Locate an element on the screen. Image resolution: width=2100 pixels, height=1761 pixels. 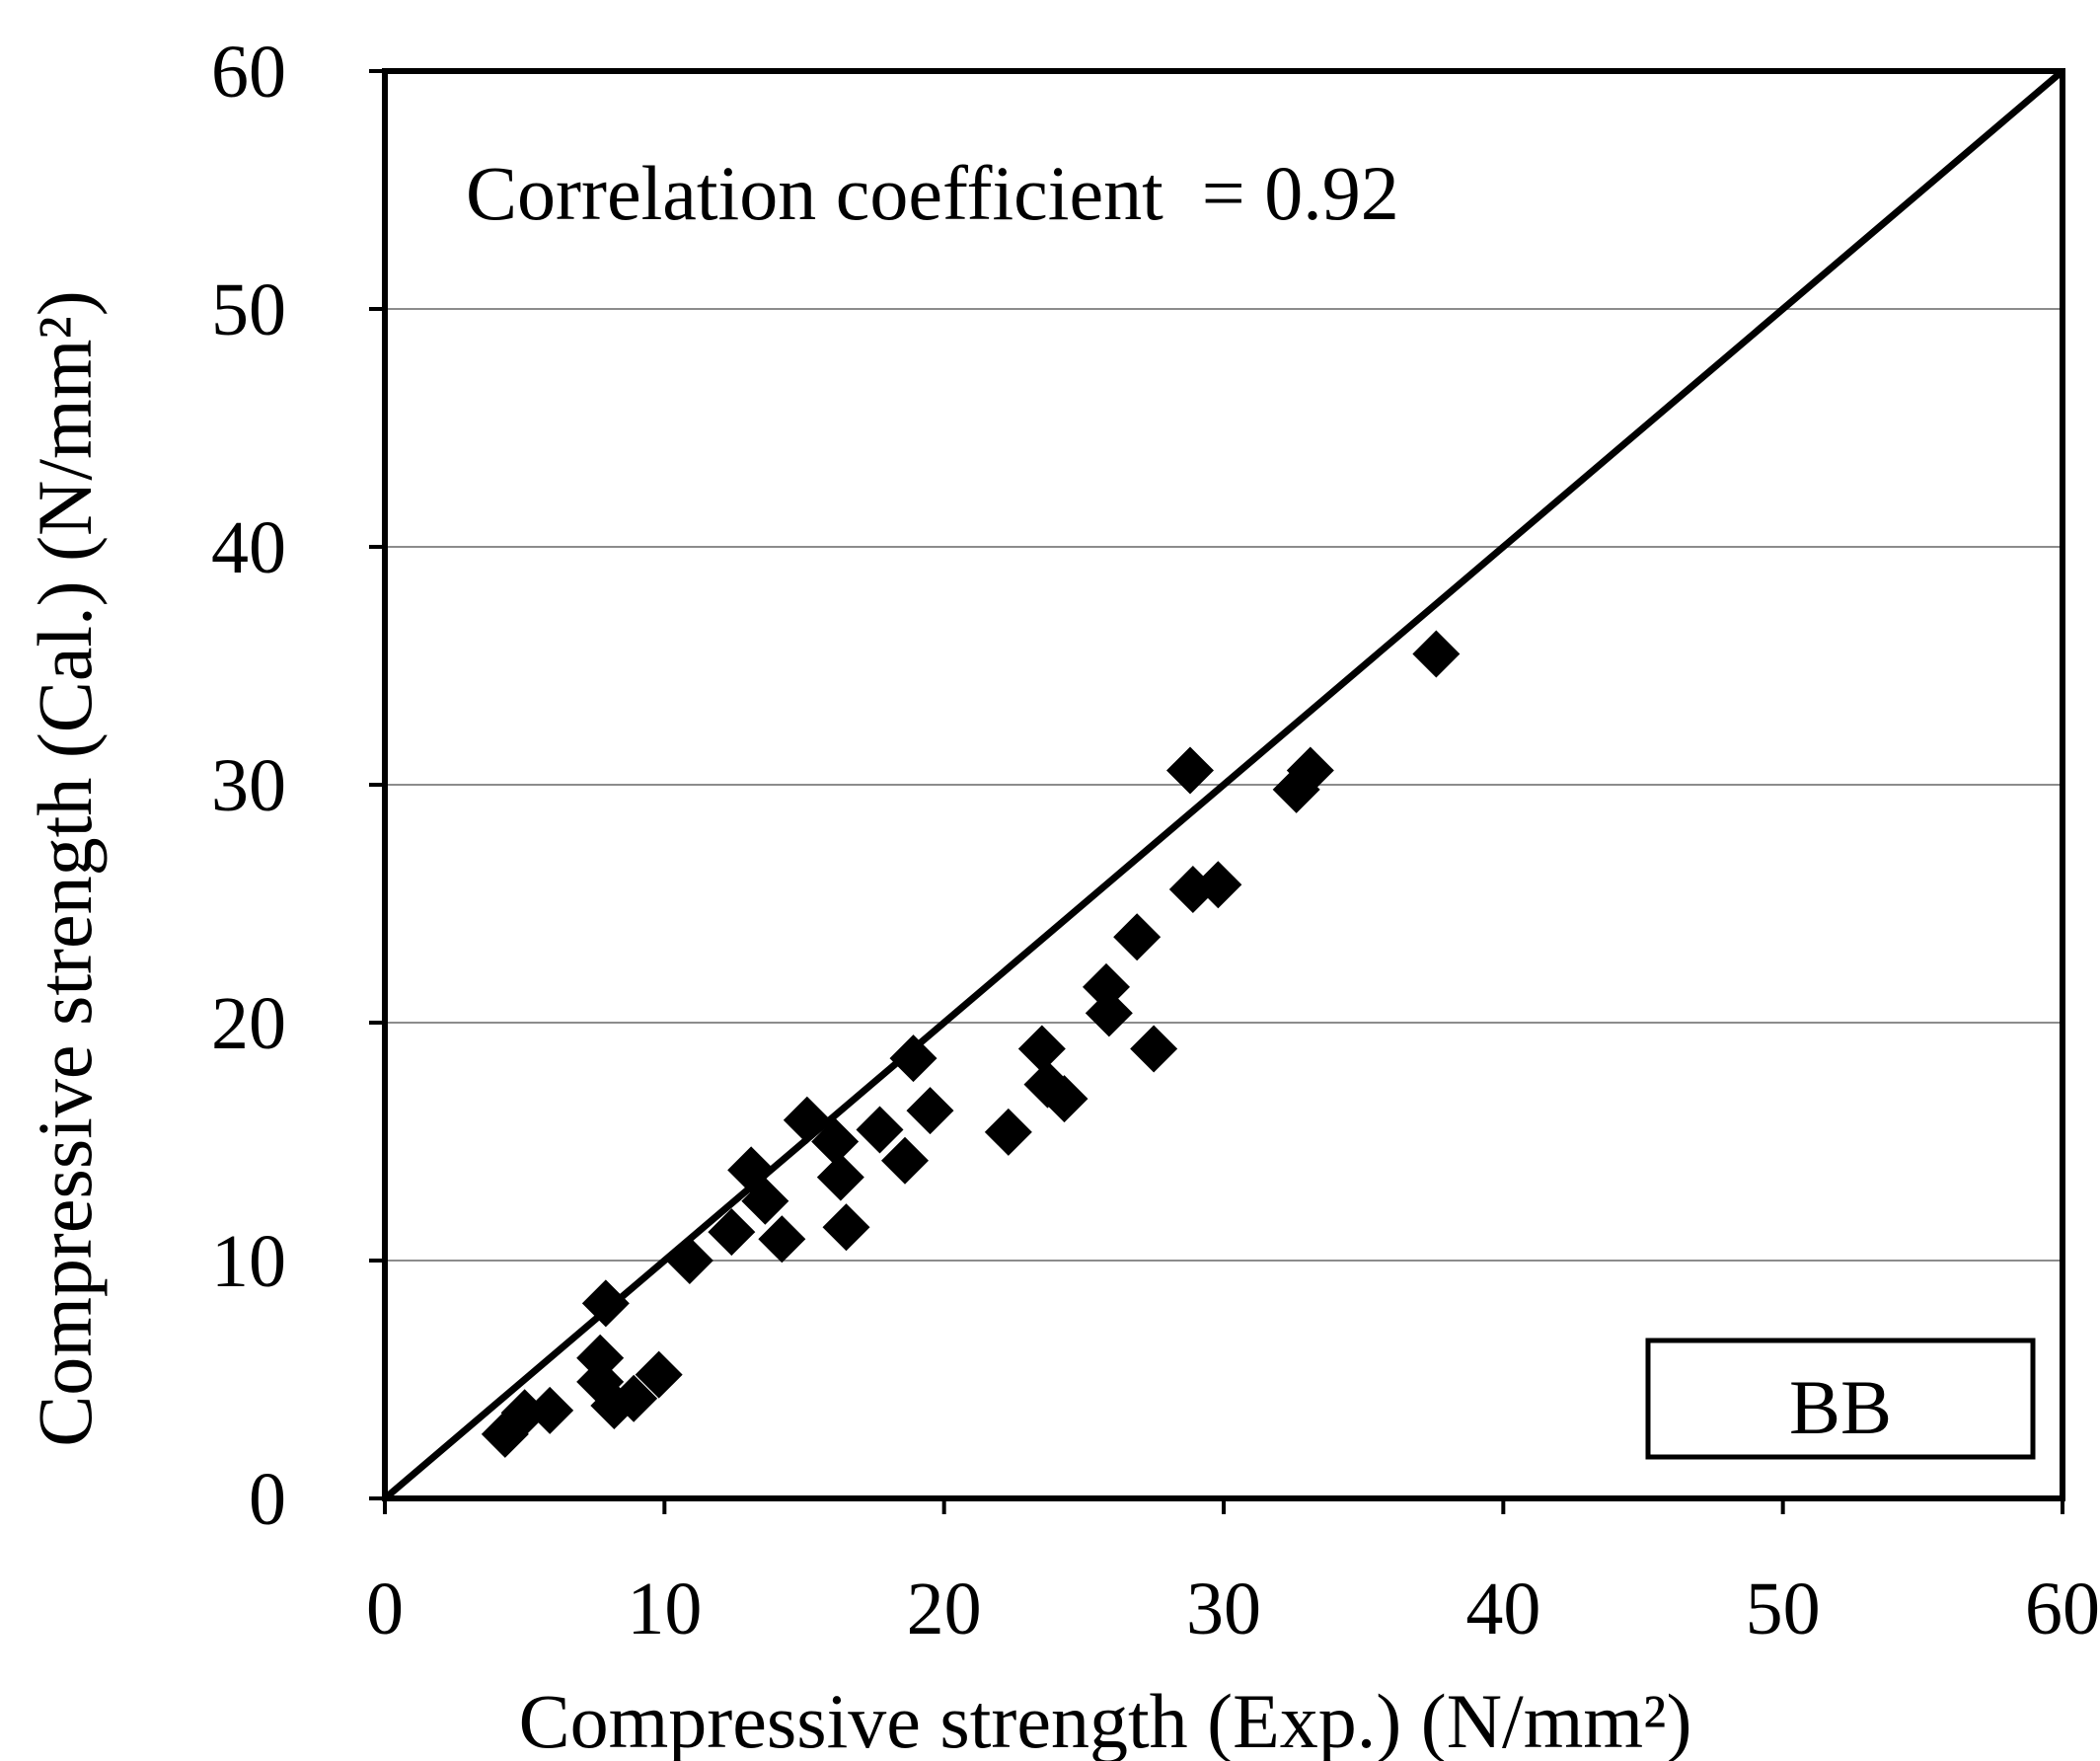
legend-box-frame is located at coordinates (1840, 1399).